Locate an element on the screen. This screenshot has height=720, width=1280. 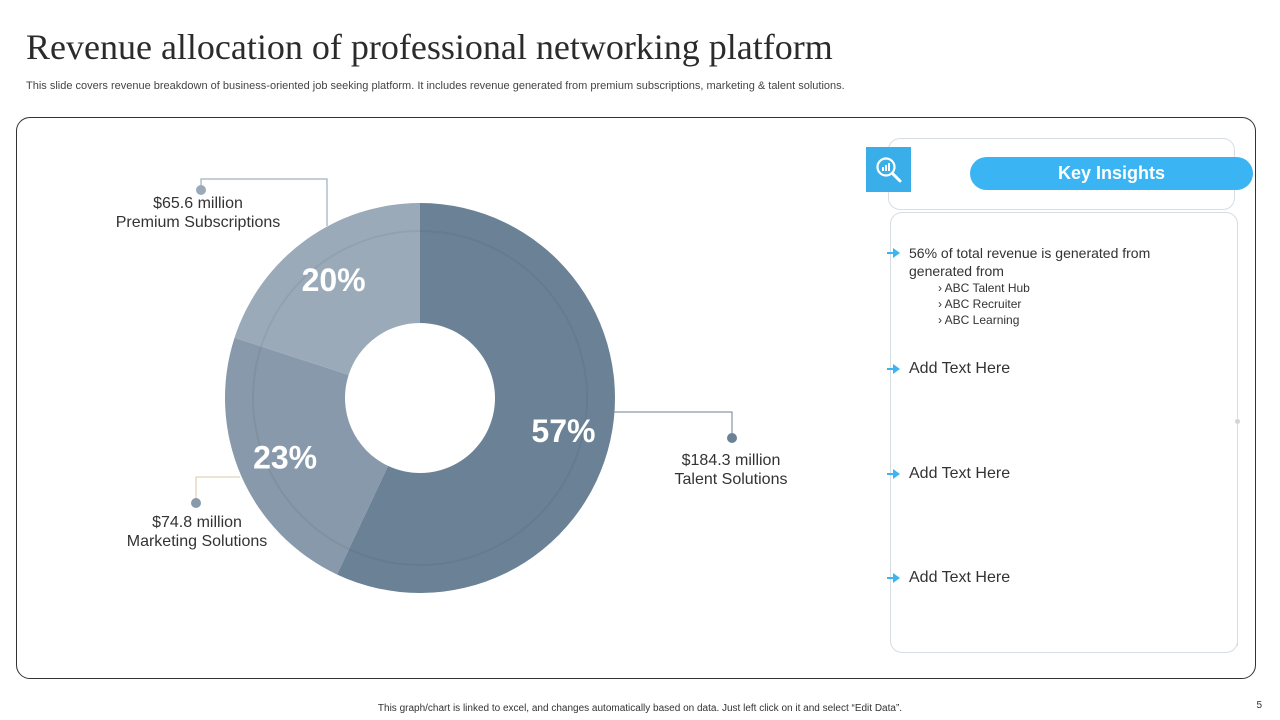
sublist-item: › ABC Talent Hub is located at coordinates (984, 288).